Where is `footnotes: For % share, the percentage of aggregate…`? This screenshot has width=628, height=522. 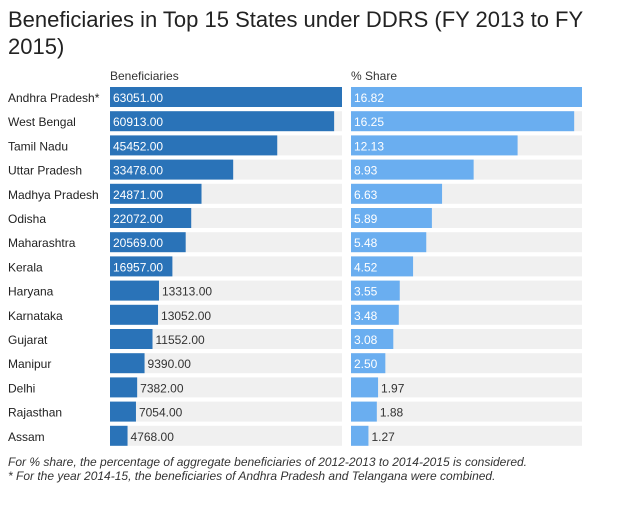 footnotes: For % share, the percentage of aggregate… is located at coordinates (313, 469).